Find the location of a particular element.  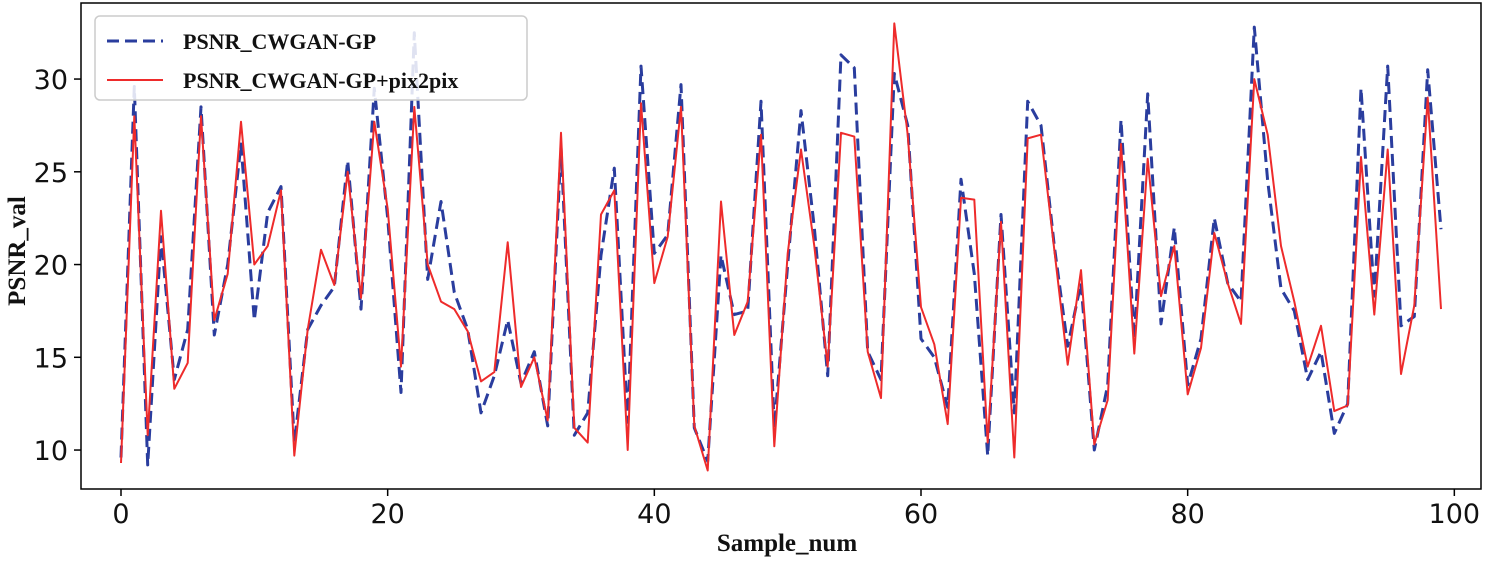

y-tick-label: 15 is located at coordinates (51, 358).